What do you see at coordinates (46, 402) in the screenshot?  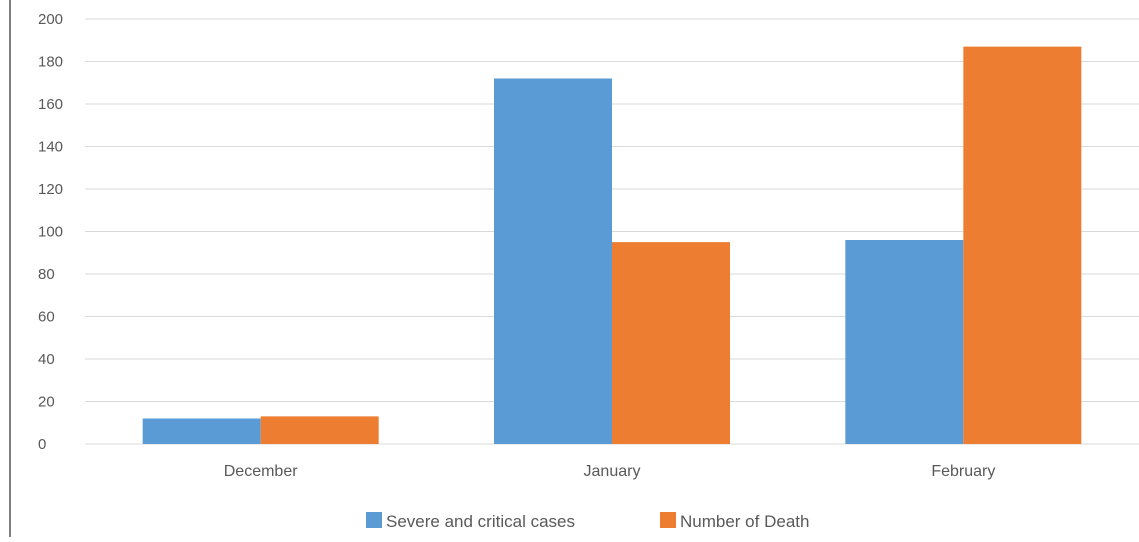 I see `y-tick-label: 20` at bounding box center [46, 402].